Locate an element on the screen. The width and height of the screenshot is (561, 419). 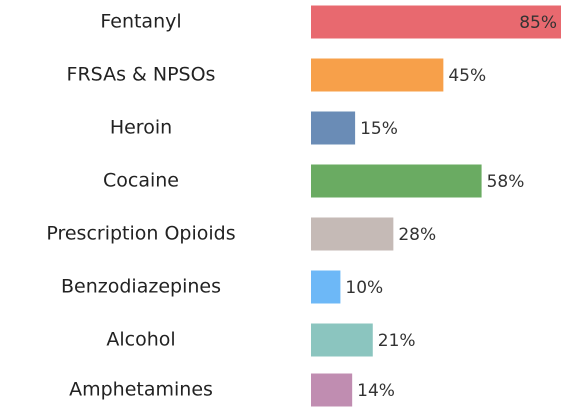
value-label: 14% is located at coordinates (376, 391).